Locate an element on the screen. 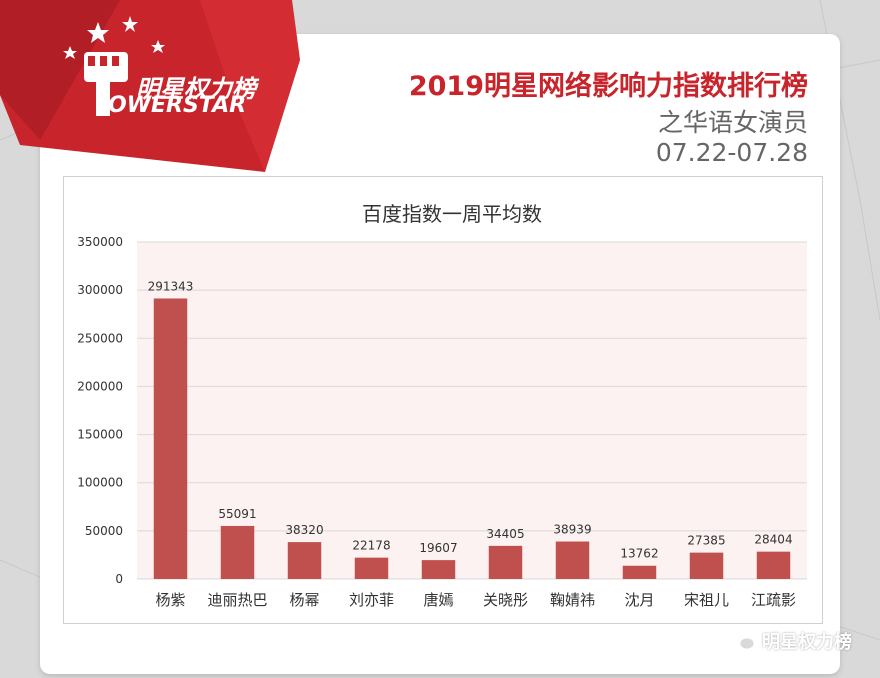 This screenshot has height=678, width=880. x-tick-label: 宋祖儿 is located at coordinates (706, 600).